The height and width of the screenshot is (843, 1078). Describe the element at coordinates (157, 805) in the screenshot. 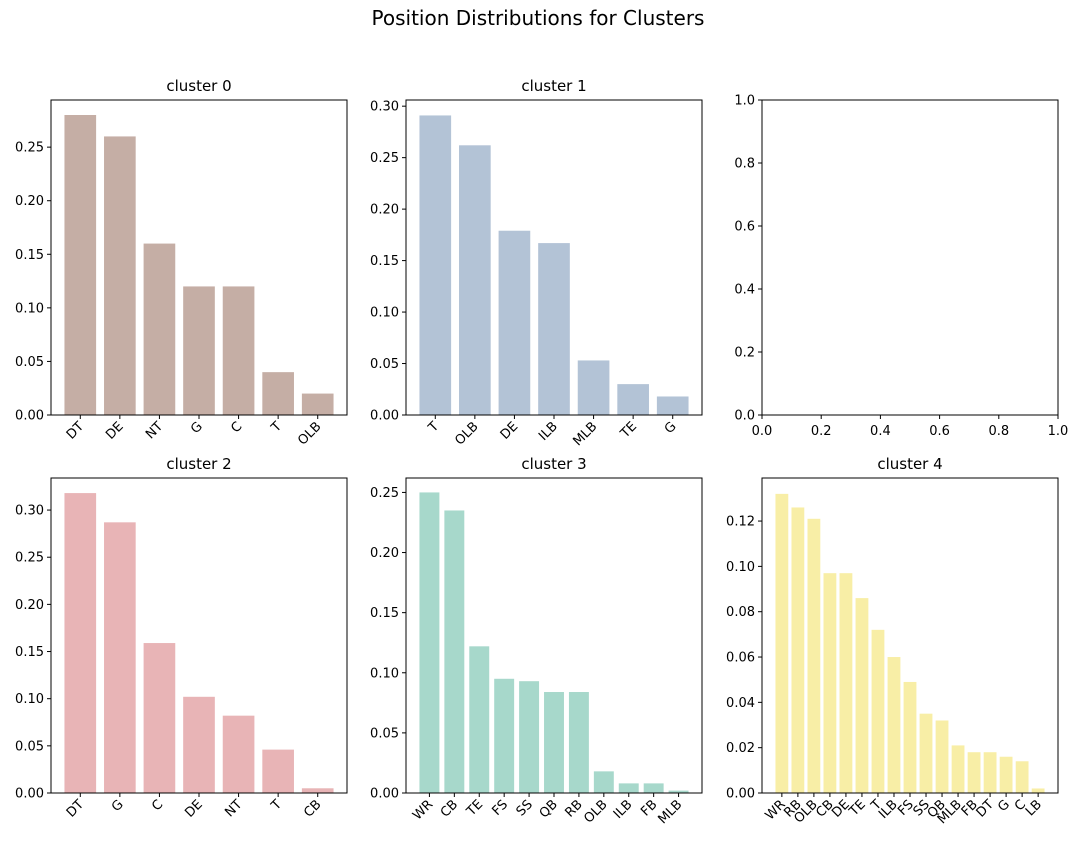

I see `x-tick-label: C` at that location.